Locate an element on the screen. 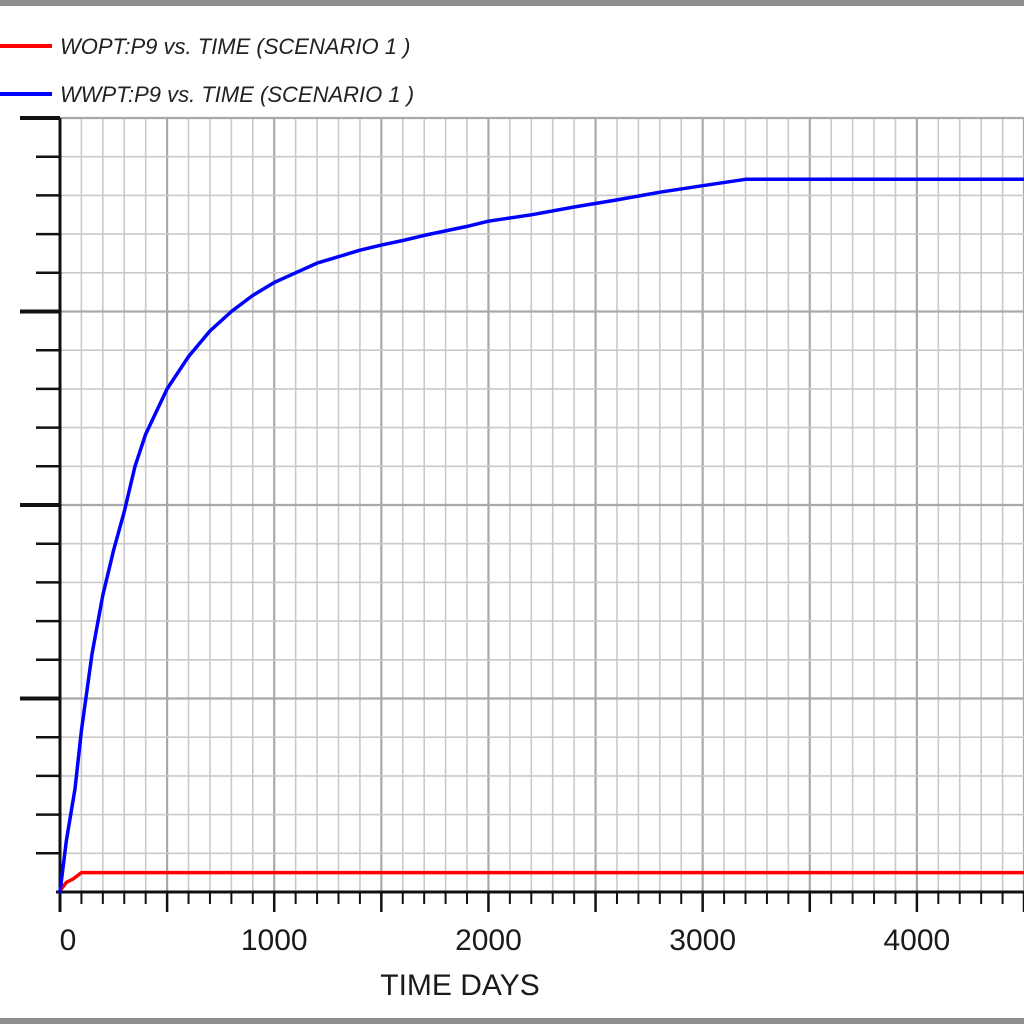 The width and height of the screenshot is (1024, 1024). x-tick-label: 1000 is located at coordinates (274, 940).